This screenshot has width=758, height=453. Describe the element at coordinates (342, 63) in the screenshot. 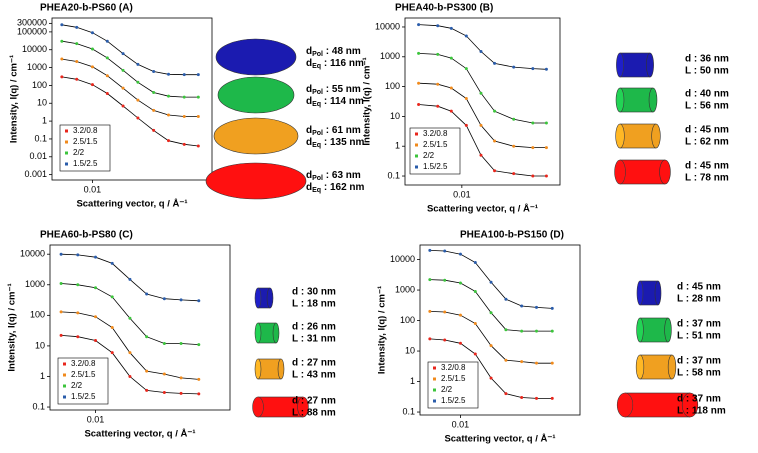

I see `annotation-rest: : 116 nm` at that location.